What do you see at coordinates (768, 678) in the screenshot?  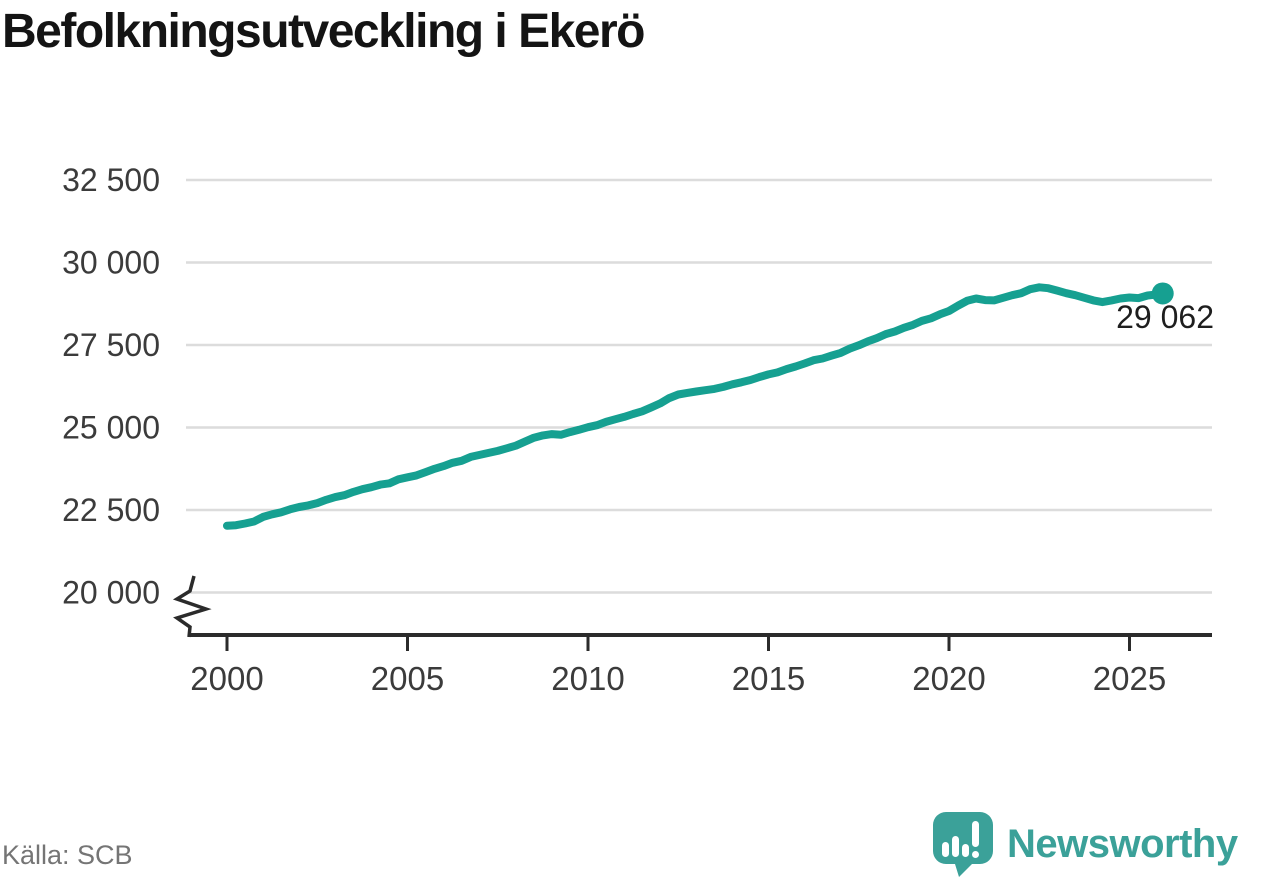 I see `x-tick-label: 2015` at bounding box center [768, 678].